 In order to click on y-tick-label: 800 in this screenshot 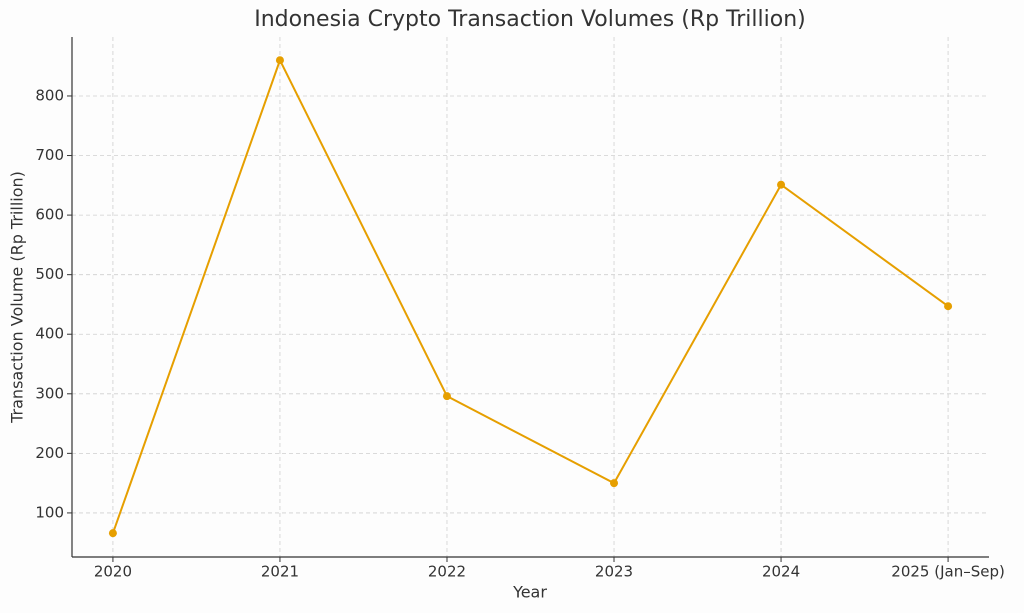, I will do `click(49, 95)`.